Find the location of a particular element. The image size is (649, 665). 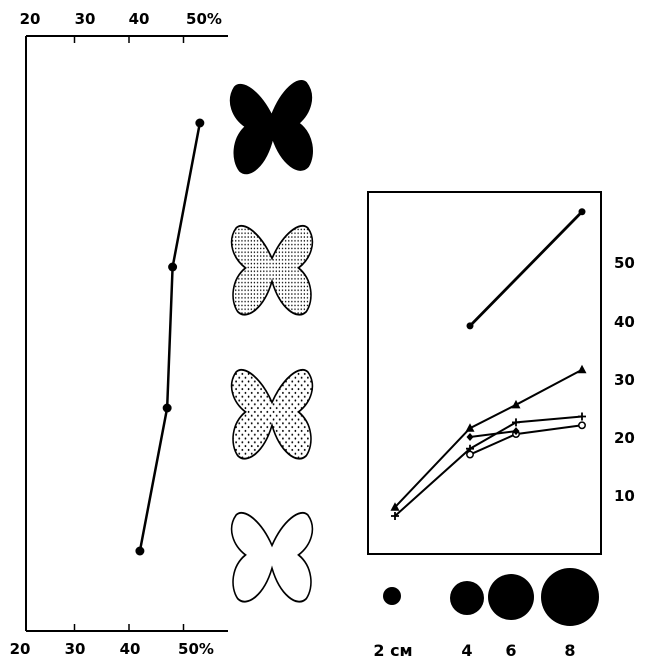

size-label: 6 is located at coordinates (510, 650).